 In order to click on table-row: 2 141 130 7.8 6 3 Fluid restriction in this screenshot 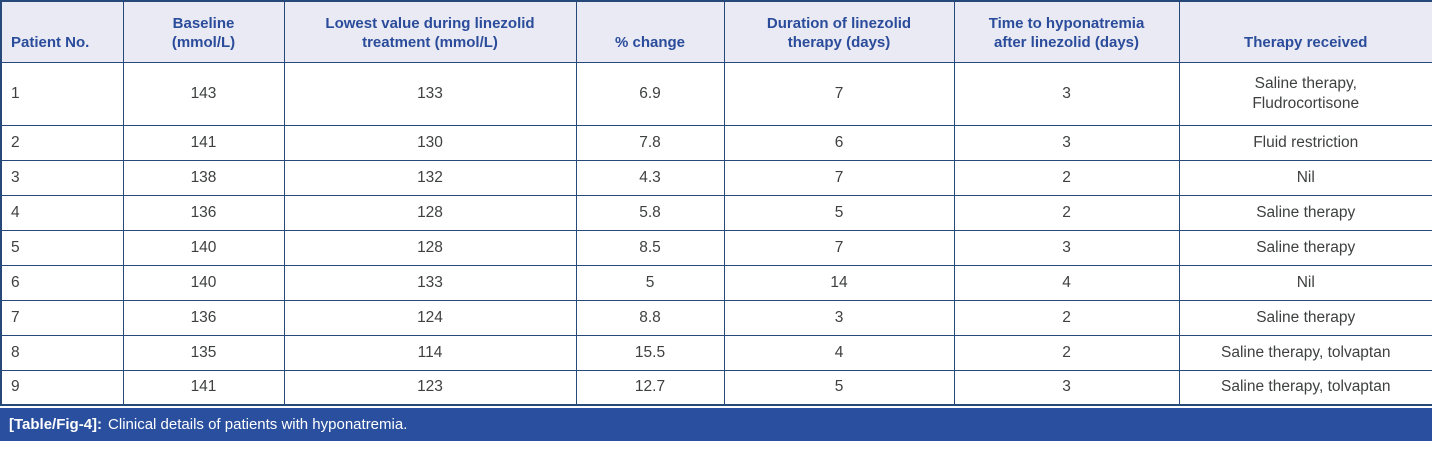, I will do `click(716, 142)`.